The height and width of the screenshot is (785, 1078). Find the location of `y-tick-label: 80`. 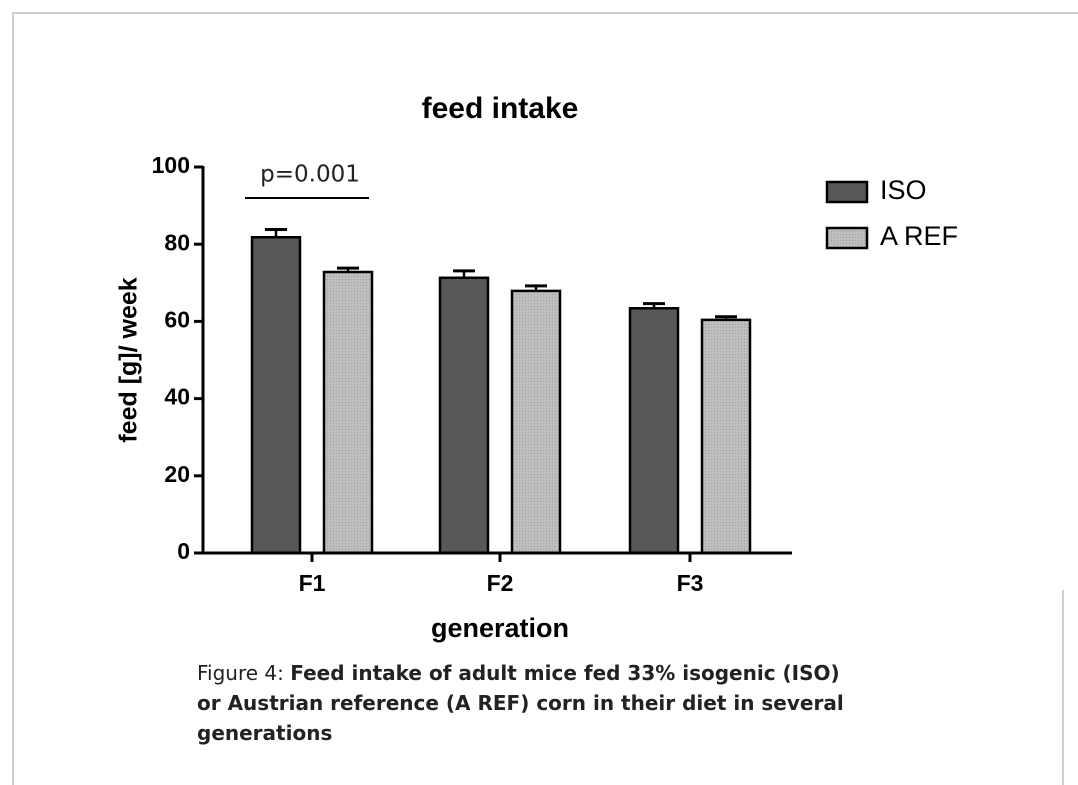

y-tick-label: 80 is located at coordinates (177, 242).